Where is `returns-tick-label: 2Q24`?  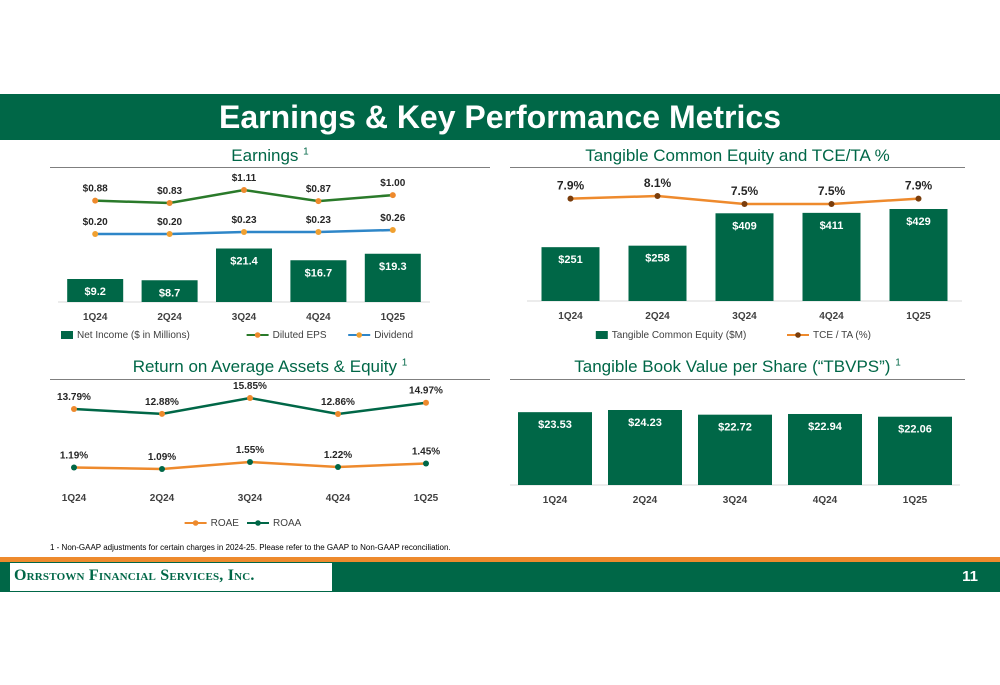
returns-tick-label: 2Q24 is located at coordinates (162, 498).